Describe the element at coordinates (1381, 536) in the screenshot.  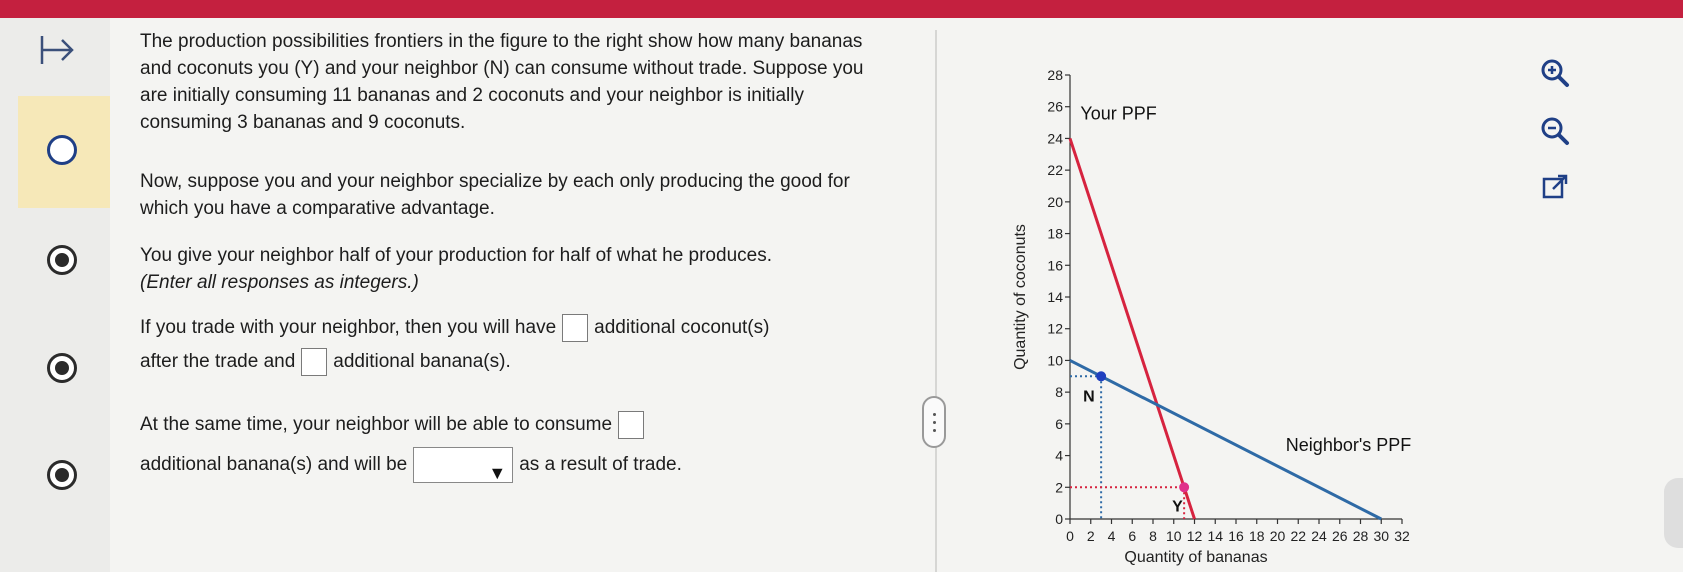
I see `x-tick-label: 30` at that location.